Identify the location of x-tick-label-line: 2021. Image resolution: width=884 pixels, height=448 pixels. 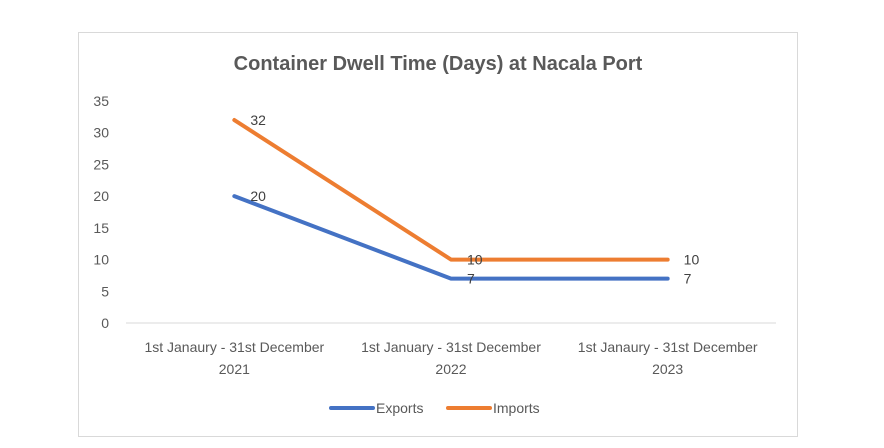
(234, 369).